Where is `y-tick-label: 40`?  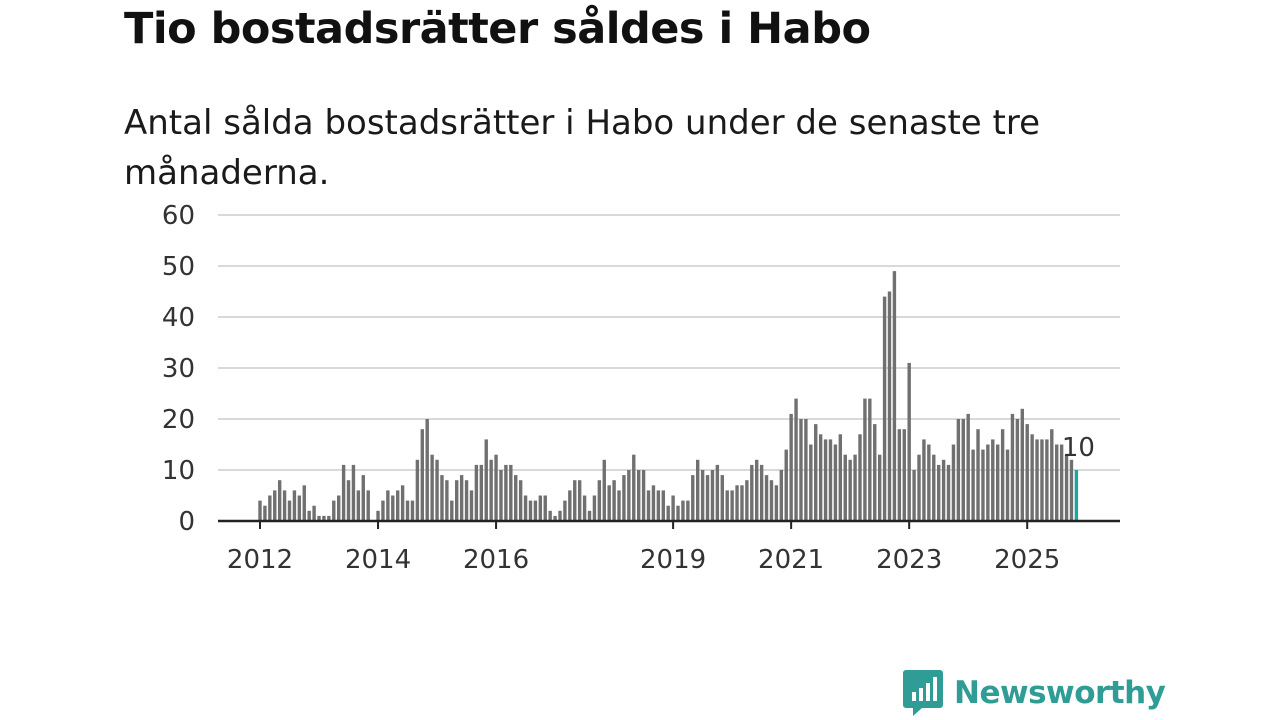 y-tick-label: 40 is located at coordinates (178, 318).